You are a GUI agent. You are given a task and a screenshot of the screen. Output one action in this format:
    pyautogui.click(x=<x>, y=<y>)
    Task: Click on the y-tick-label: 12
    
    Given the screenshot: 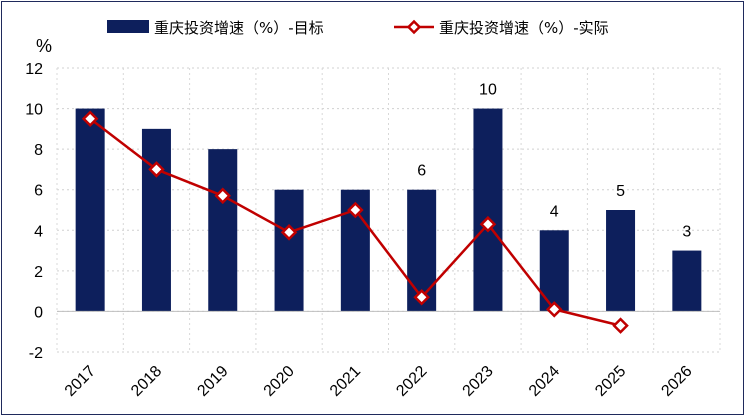 What is the action you would take?
    pyautogui.click(x=34, y=69)
    